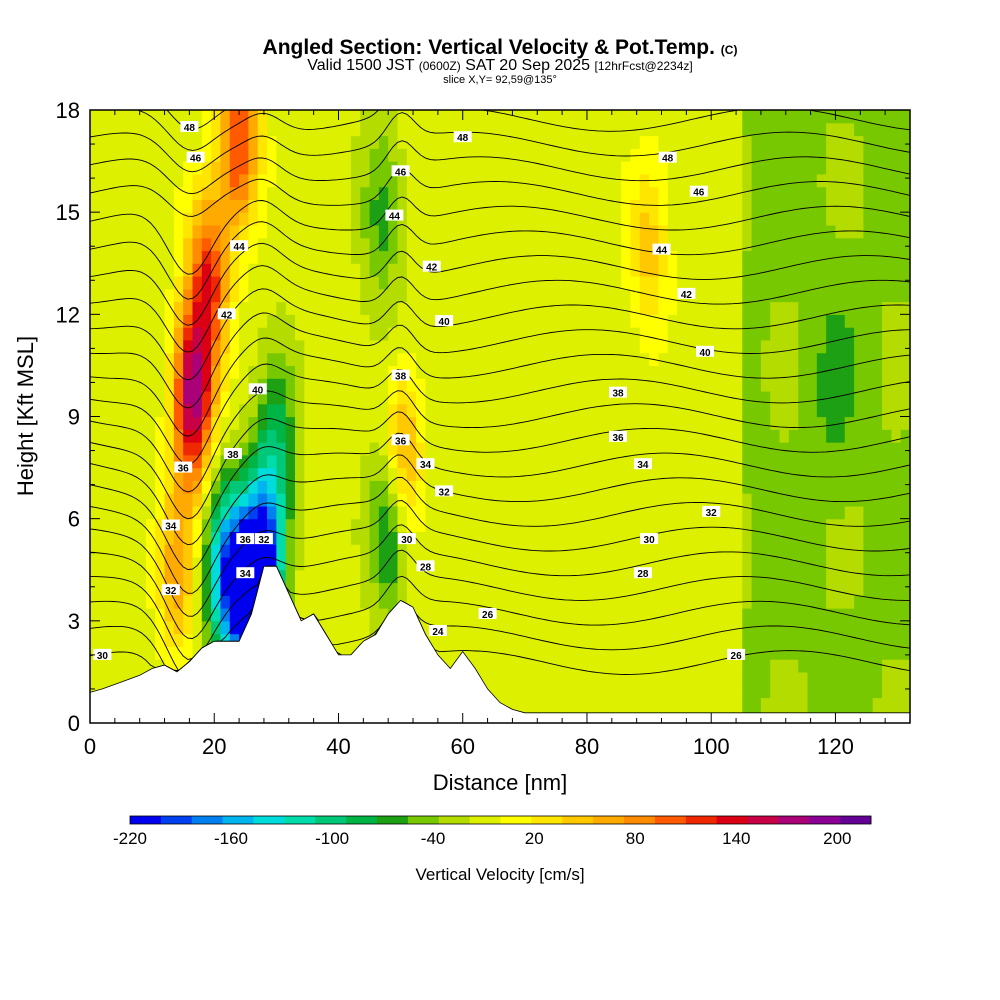 This screenshot has height=1000, width=1000. Describe the element at coordinates (338, 746) in the screenshot. I see `x-tick-label: 40` at that location.